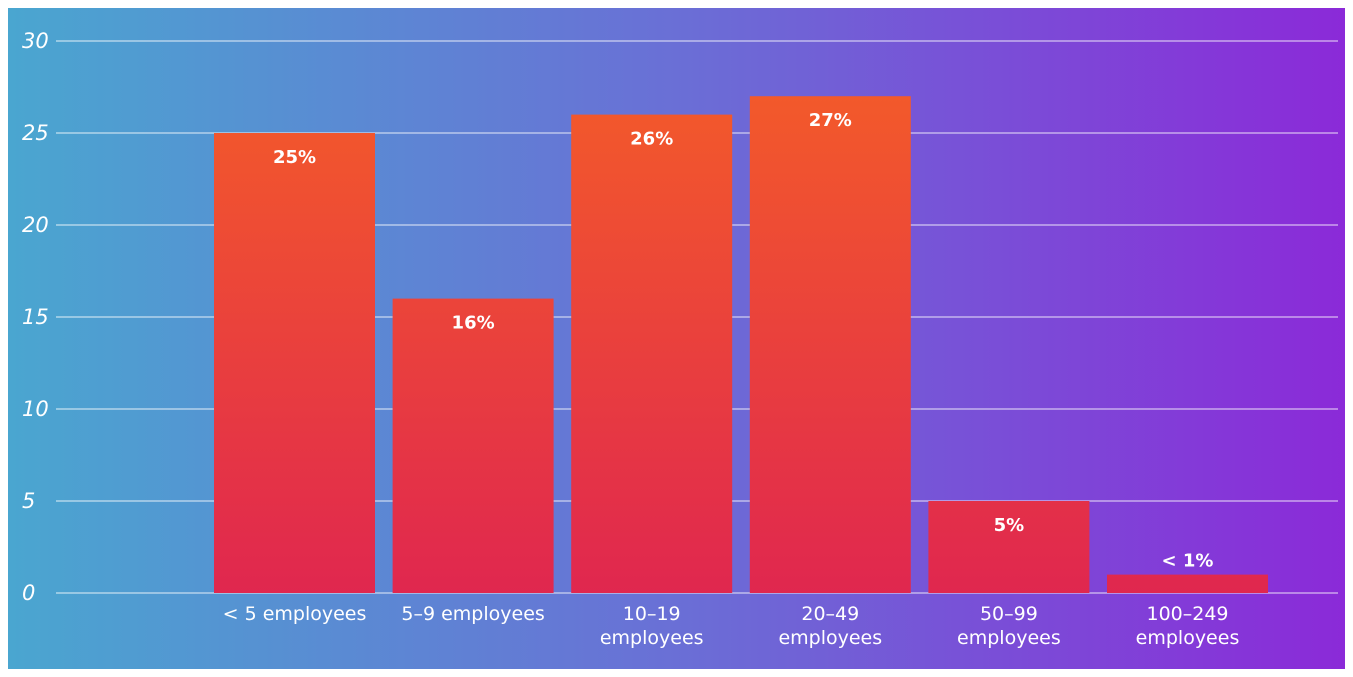 The width and height of the screenshot is (1353, 677). What do you see at coordinates (35, 41) in the screenshot?
I see `y-tick-label: 30` at bounding box center [35, 41].